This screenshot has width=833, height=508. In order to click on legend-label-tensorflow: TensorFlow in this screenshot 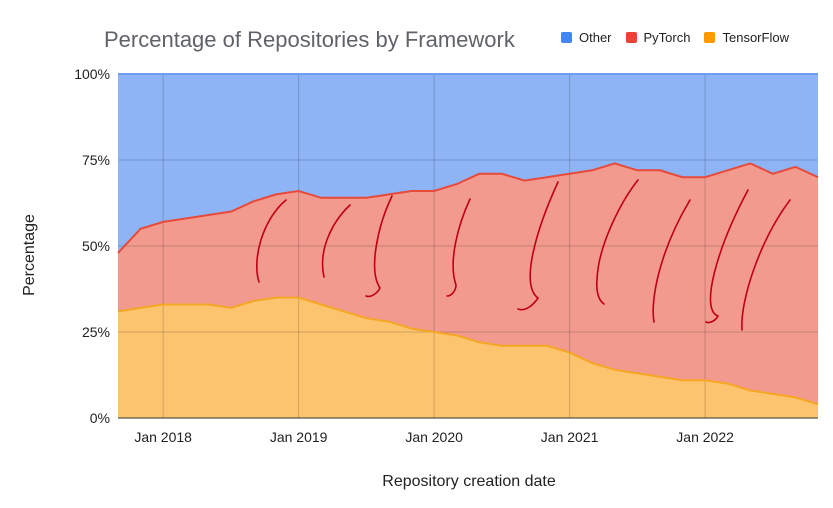, I will do `click(755, 37)`.